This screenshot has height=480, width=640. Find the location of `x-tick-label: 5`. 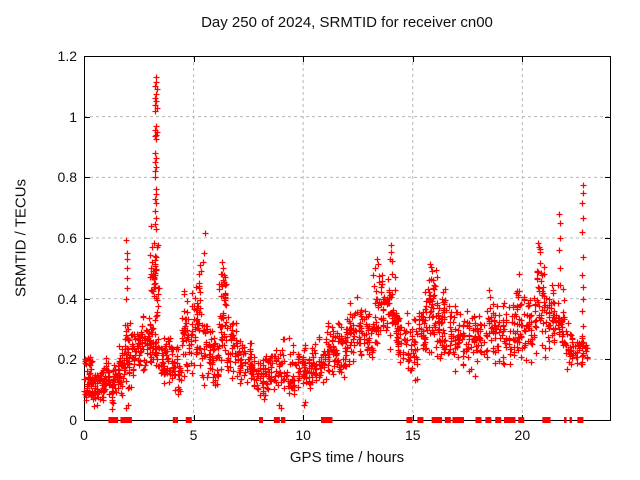

x-tick-label: 5 is located at coordinates (193, 435).